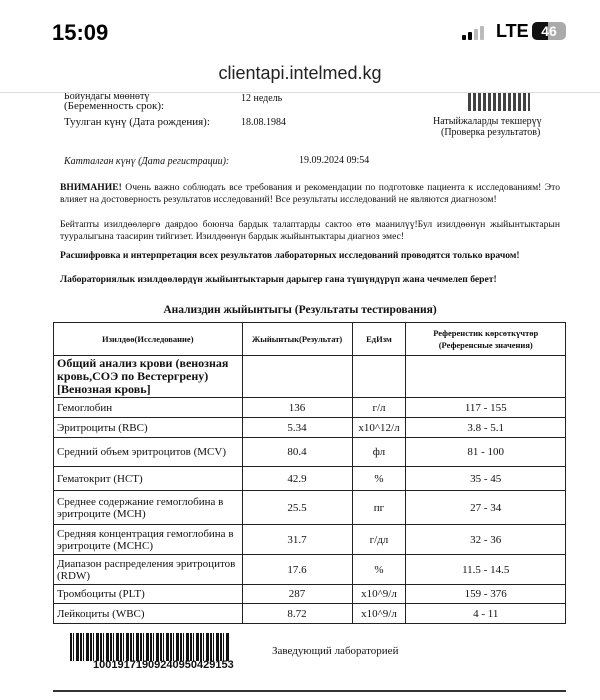  Describe the element at coordinates (297, 539) in the screenshot. I see `result-value: 31.7` at that location.